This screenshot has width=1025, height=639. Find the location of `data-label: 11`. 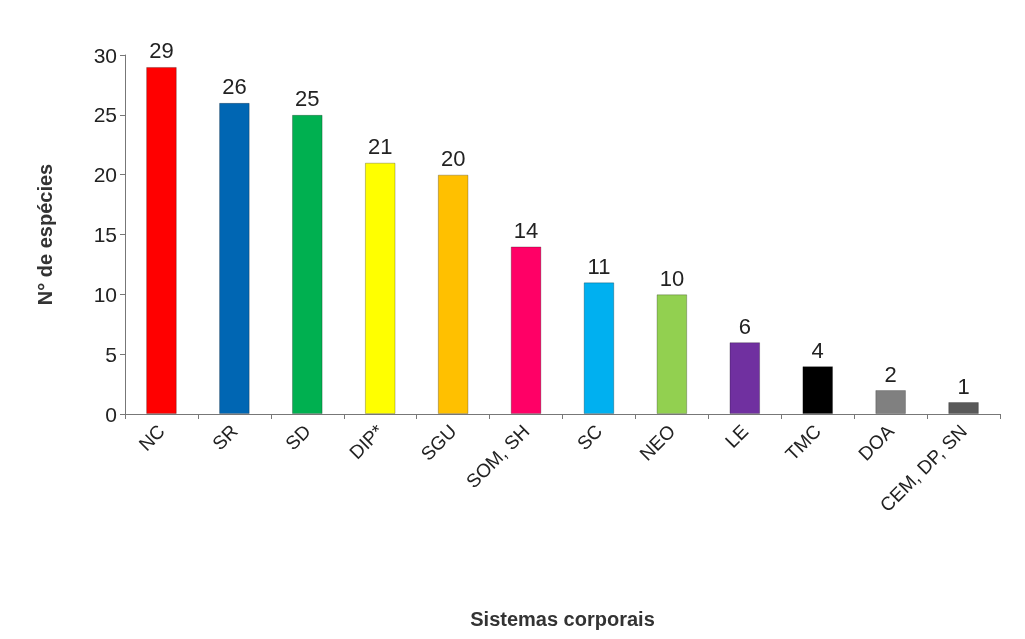

data-label: 11 is located at coordinates (599, 266).